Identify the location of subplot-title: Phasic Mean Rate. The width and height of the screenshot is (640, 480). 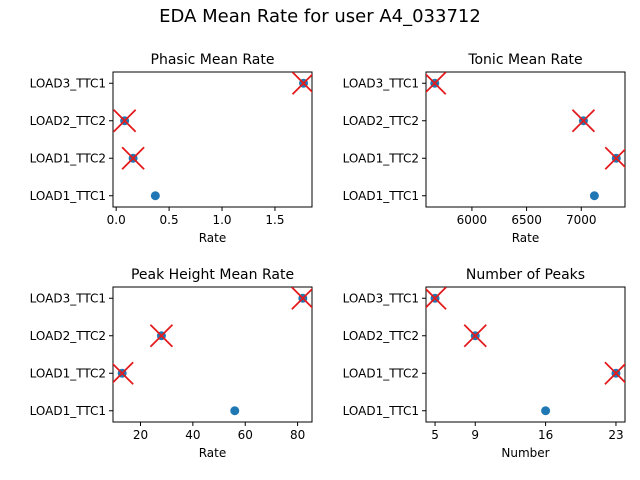
(213, 60).